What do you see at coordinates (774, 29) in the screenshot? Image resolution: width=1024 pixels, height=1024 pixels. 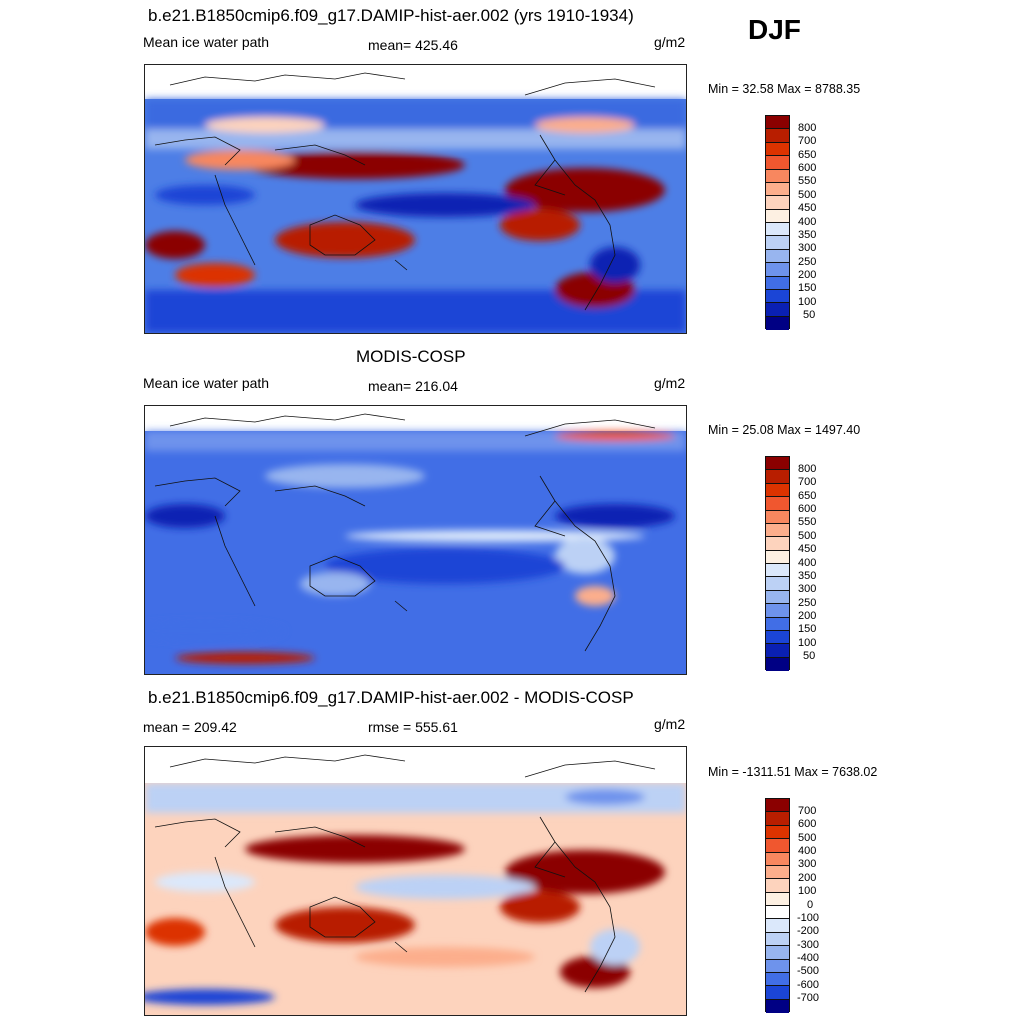 I see `season-label: DJF` at bounding box center [774, 29].